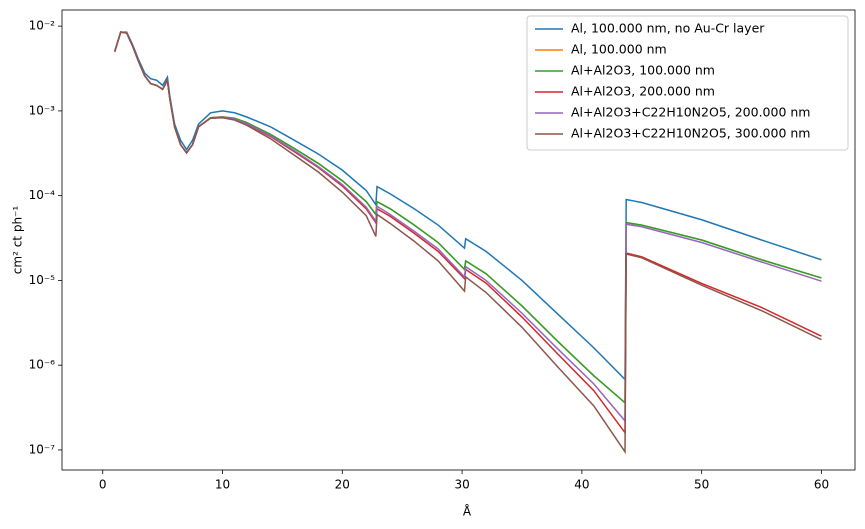  Describe the element at coordinates (690, 133) in the screenshot. I see `legend-label: Al+Al2O3+C22H10N2O5, 300.000 nm` at that location.